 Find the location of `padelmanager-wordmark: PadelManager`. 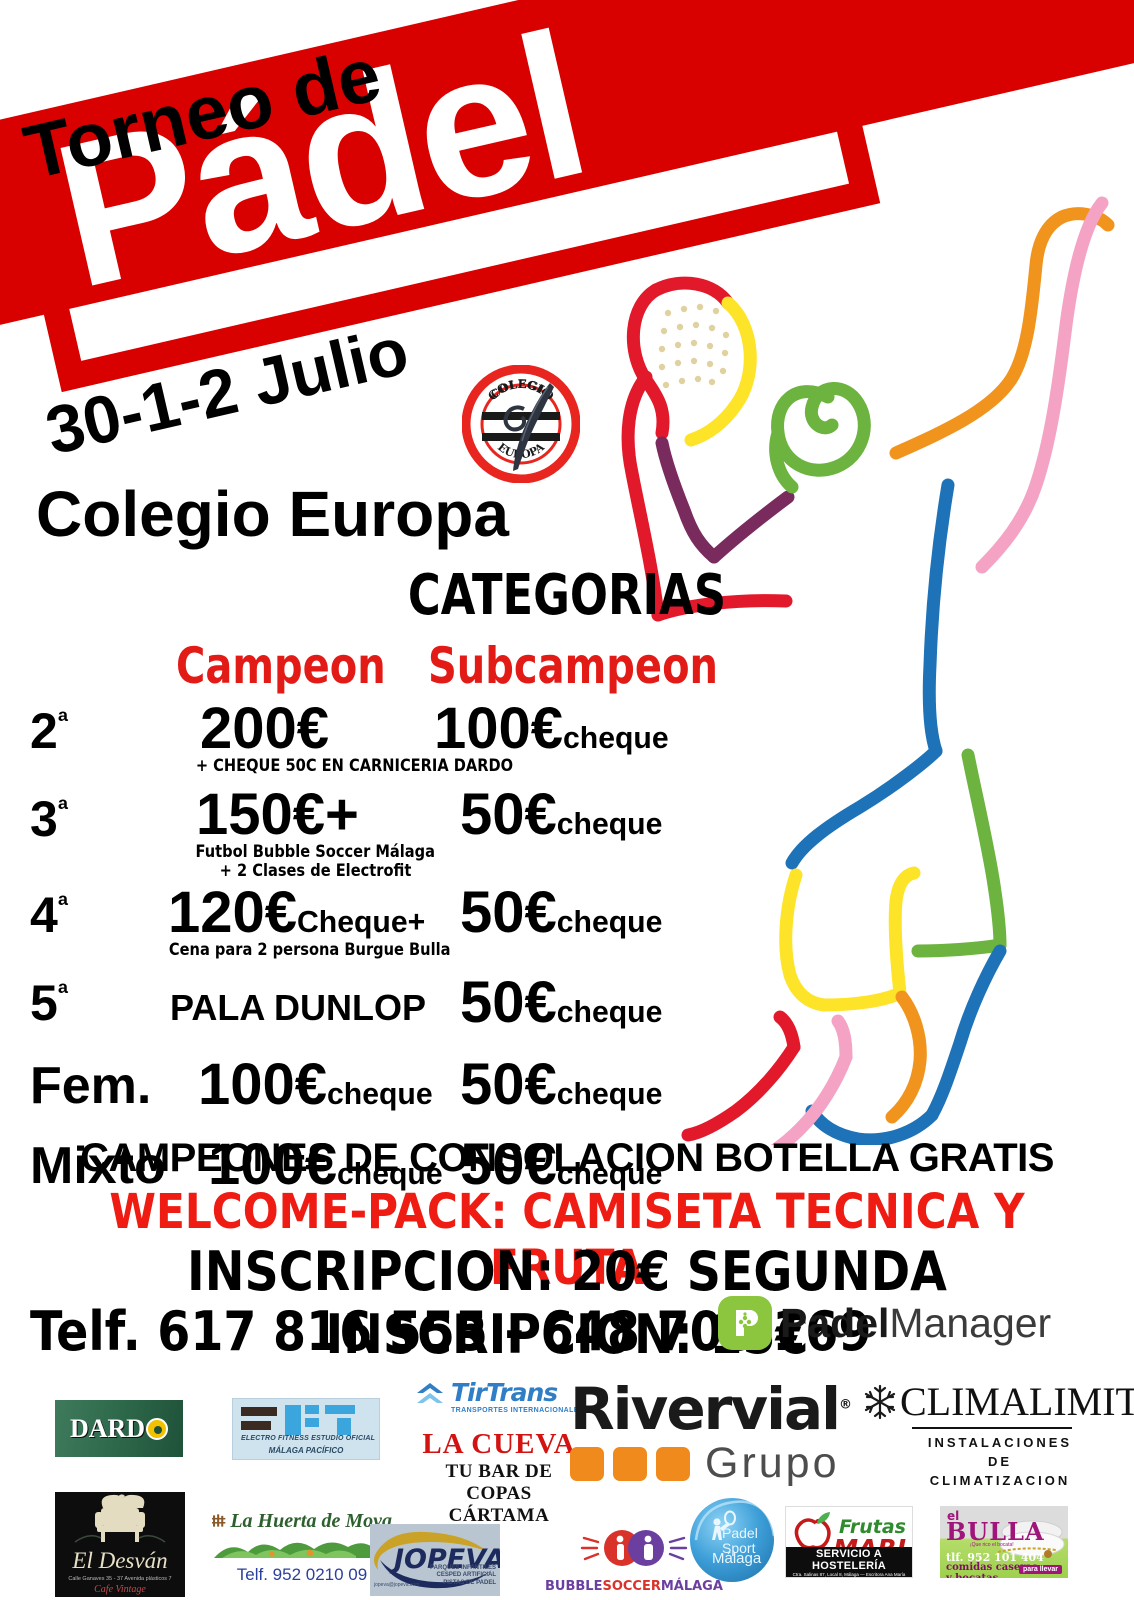

padelmanager-wordmark: PadelManager is located at coordinates (916, 1322).